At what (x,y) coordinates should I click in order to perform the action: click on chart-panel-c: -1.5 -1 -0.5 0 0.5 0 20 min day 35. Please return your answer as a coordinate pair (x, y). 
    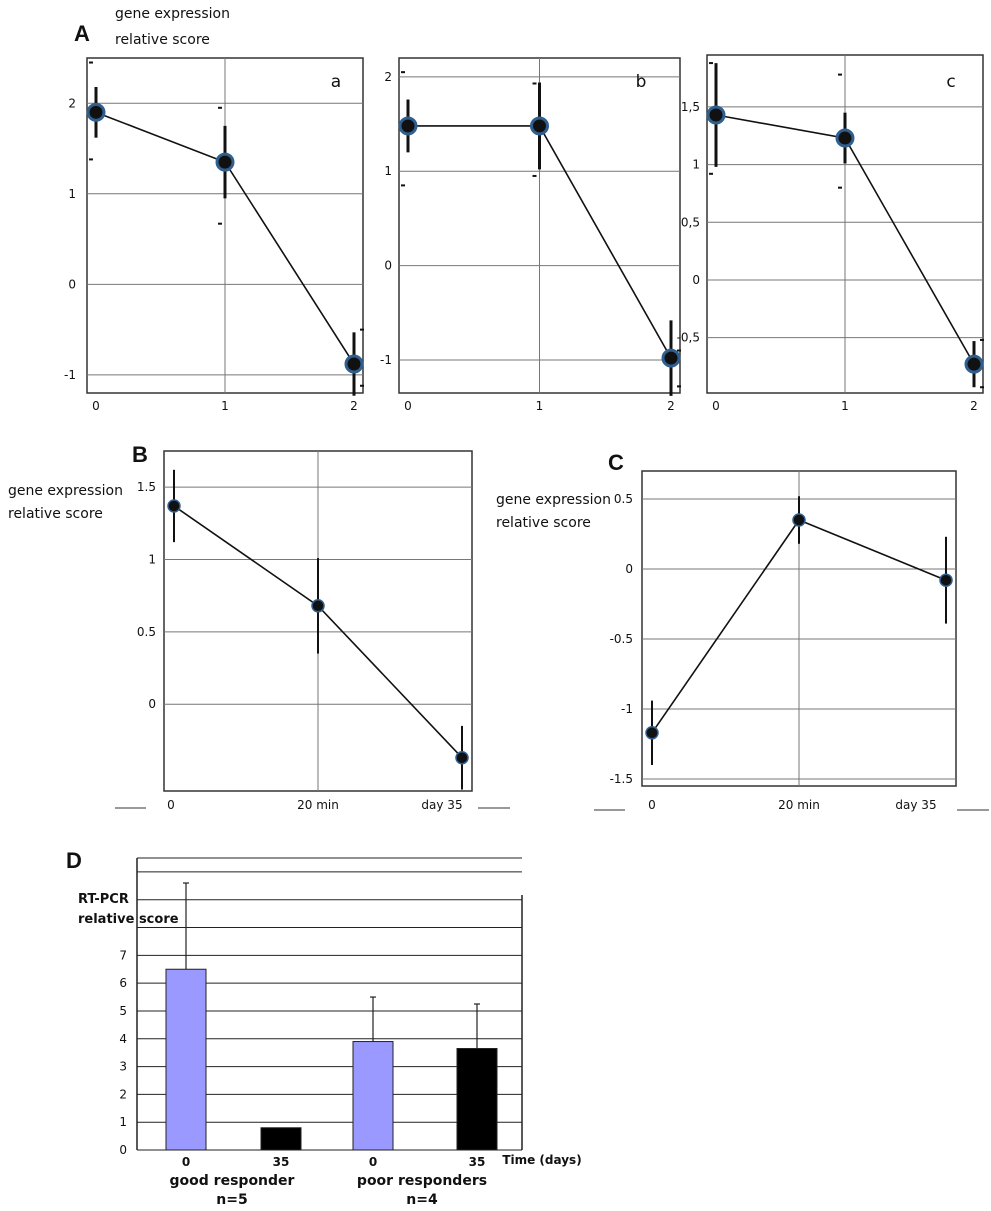
    Looking at the image, I should click on (791, 641).